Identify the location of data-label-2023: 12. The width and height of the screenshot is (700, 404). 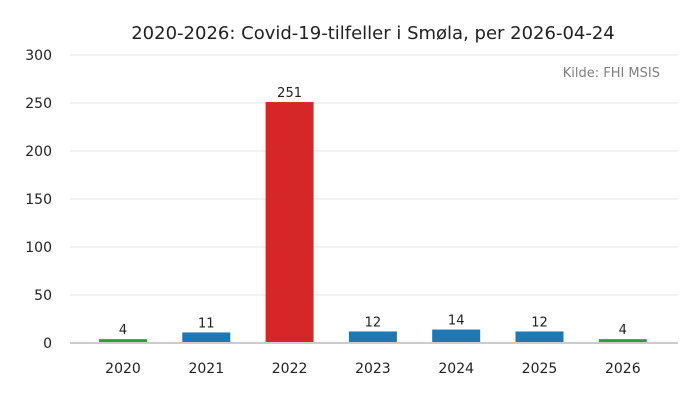
(373, 322).